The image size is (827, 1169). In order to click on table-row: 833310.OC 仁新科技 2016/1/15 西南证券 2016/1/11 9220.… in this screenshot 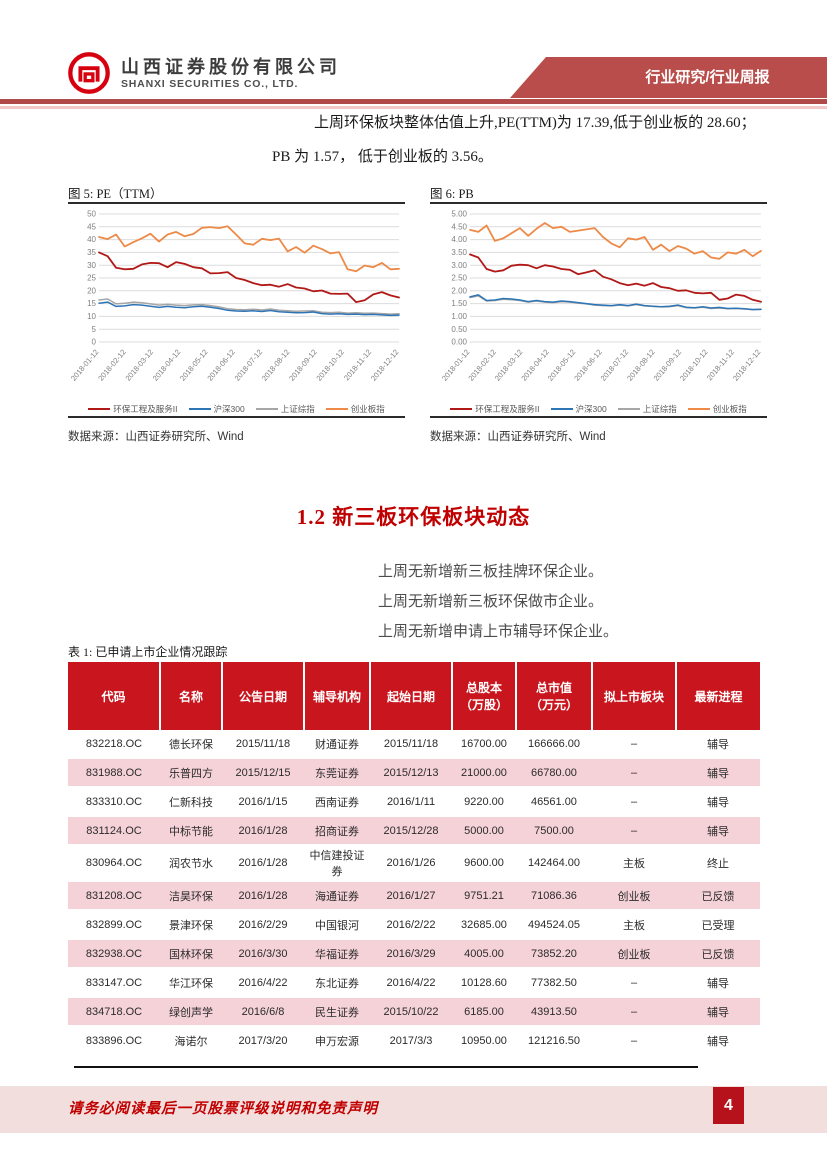, I will do `click(414, 801)`.